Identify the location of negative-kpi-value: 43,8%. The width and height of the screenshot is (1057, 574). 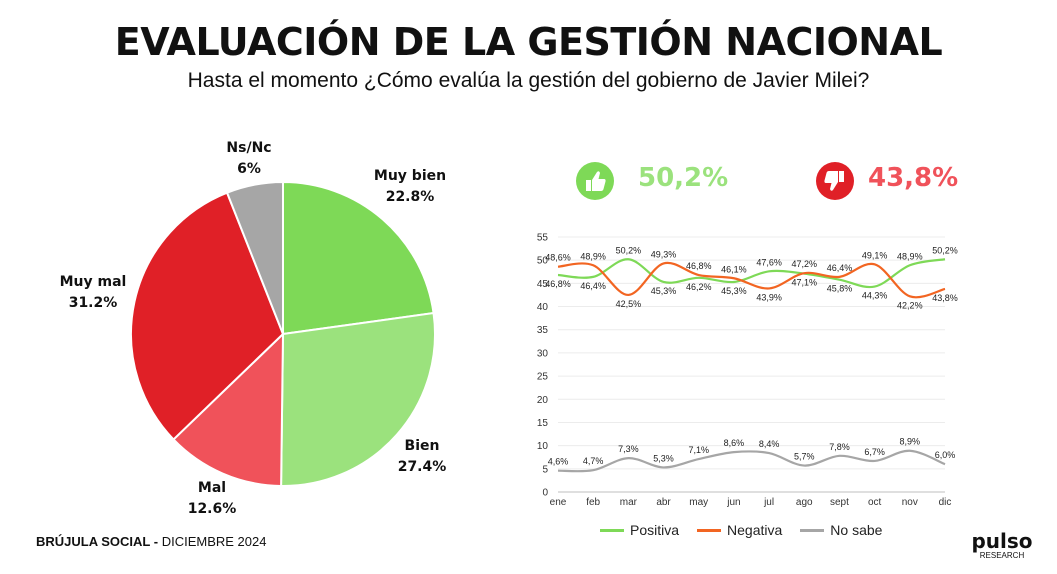
(913, 178).